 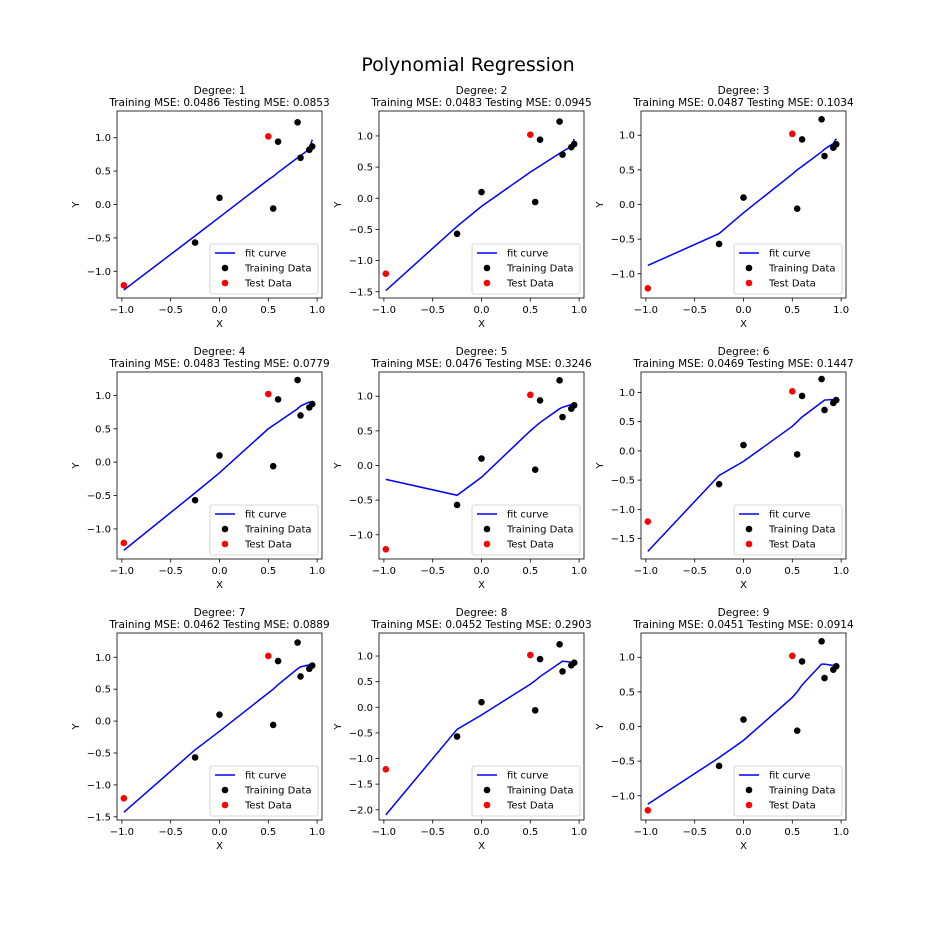 I want to click on subplot-degree-title: Degree: 5, so click(x=482, y=352).